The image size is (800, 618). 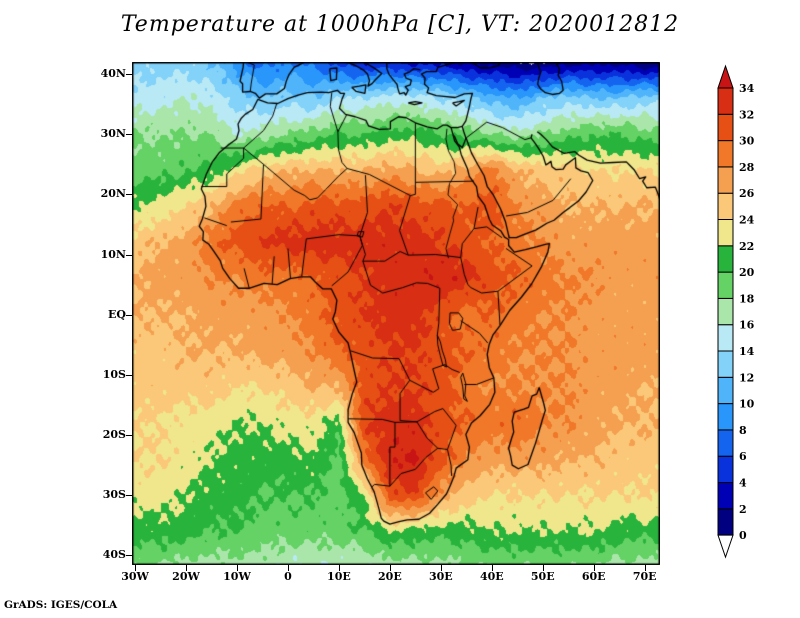 I want to click on colorbar-tick-label: 8, so click(x=743, y=430).